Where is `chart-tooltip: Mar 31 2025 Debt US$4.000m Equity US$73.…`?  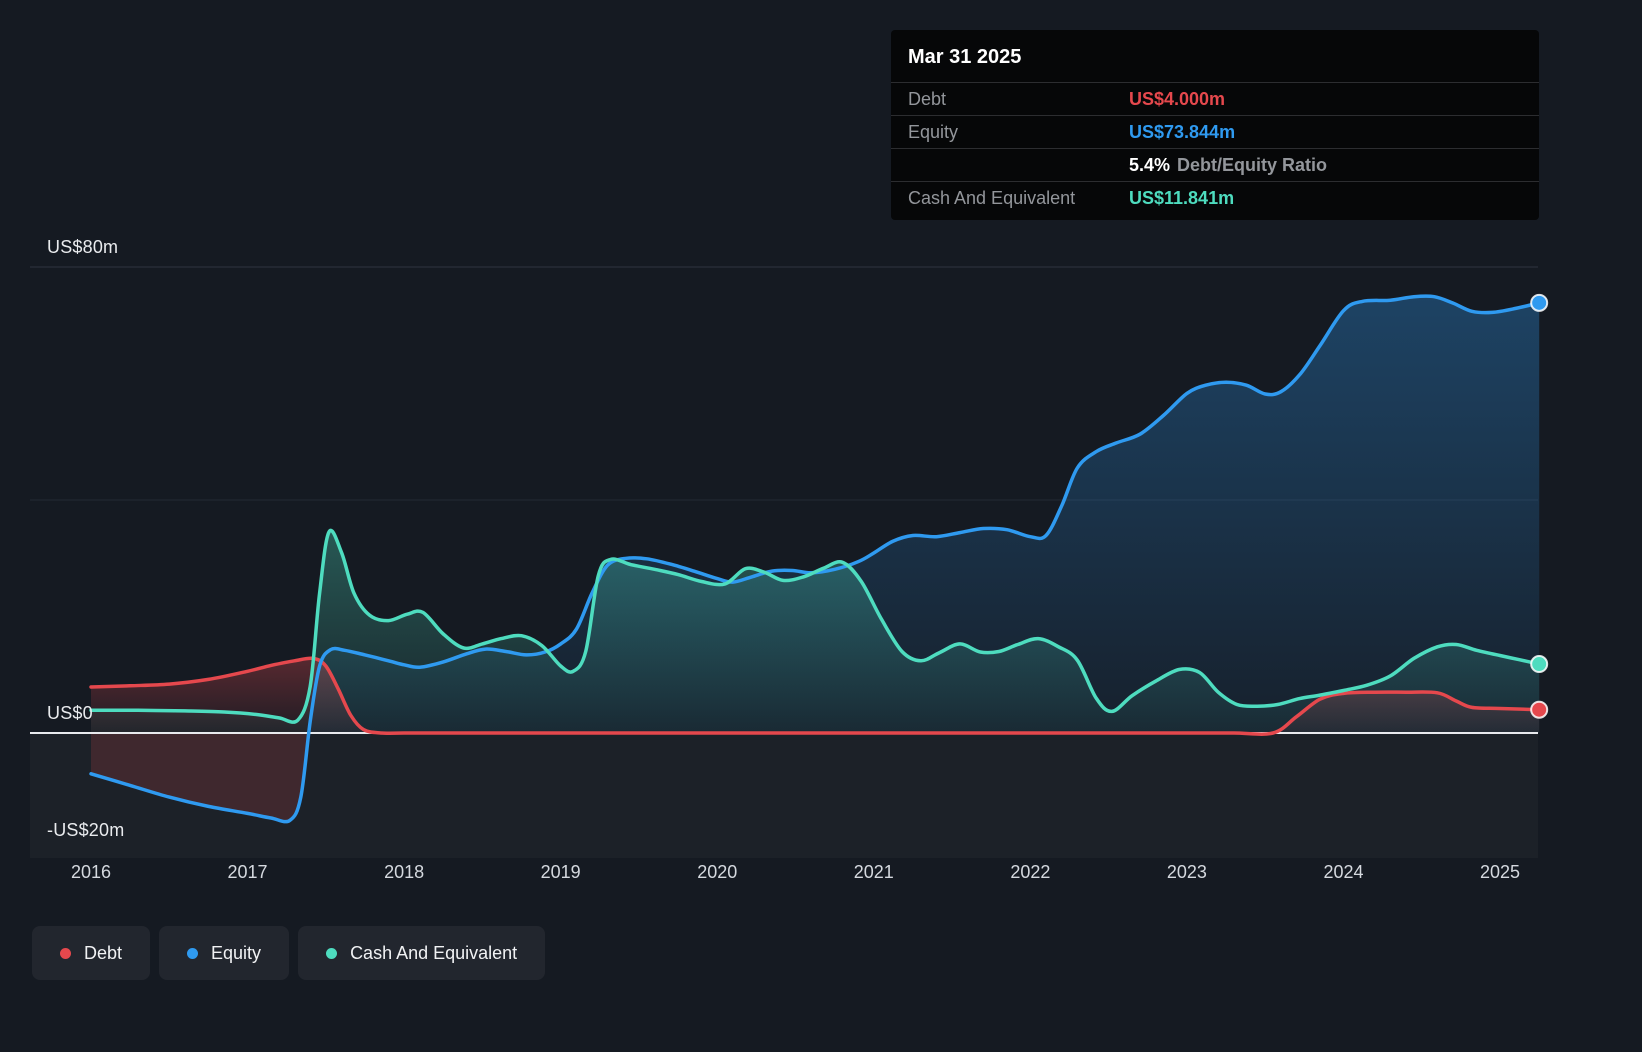
chart-tooltip: Mar 31 2025 Debt US$4.000m Equity US$73.… is located at coordinates (1215, 125).